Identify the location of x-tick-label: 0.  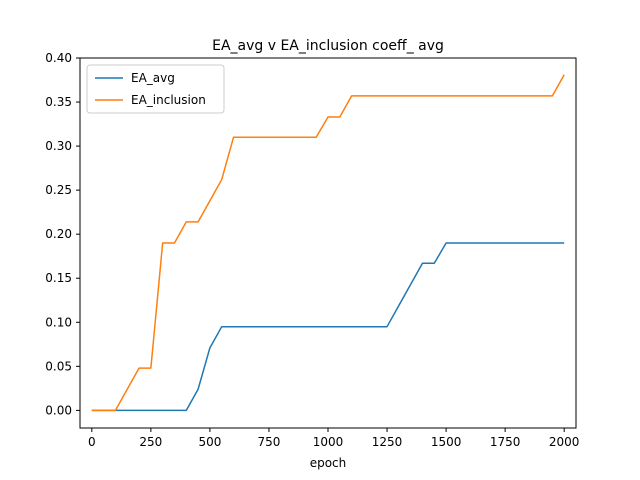
(92, 442).